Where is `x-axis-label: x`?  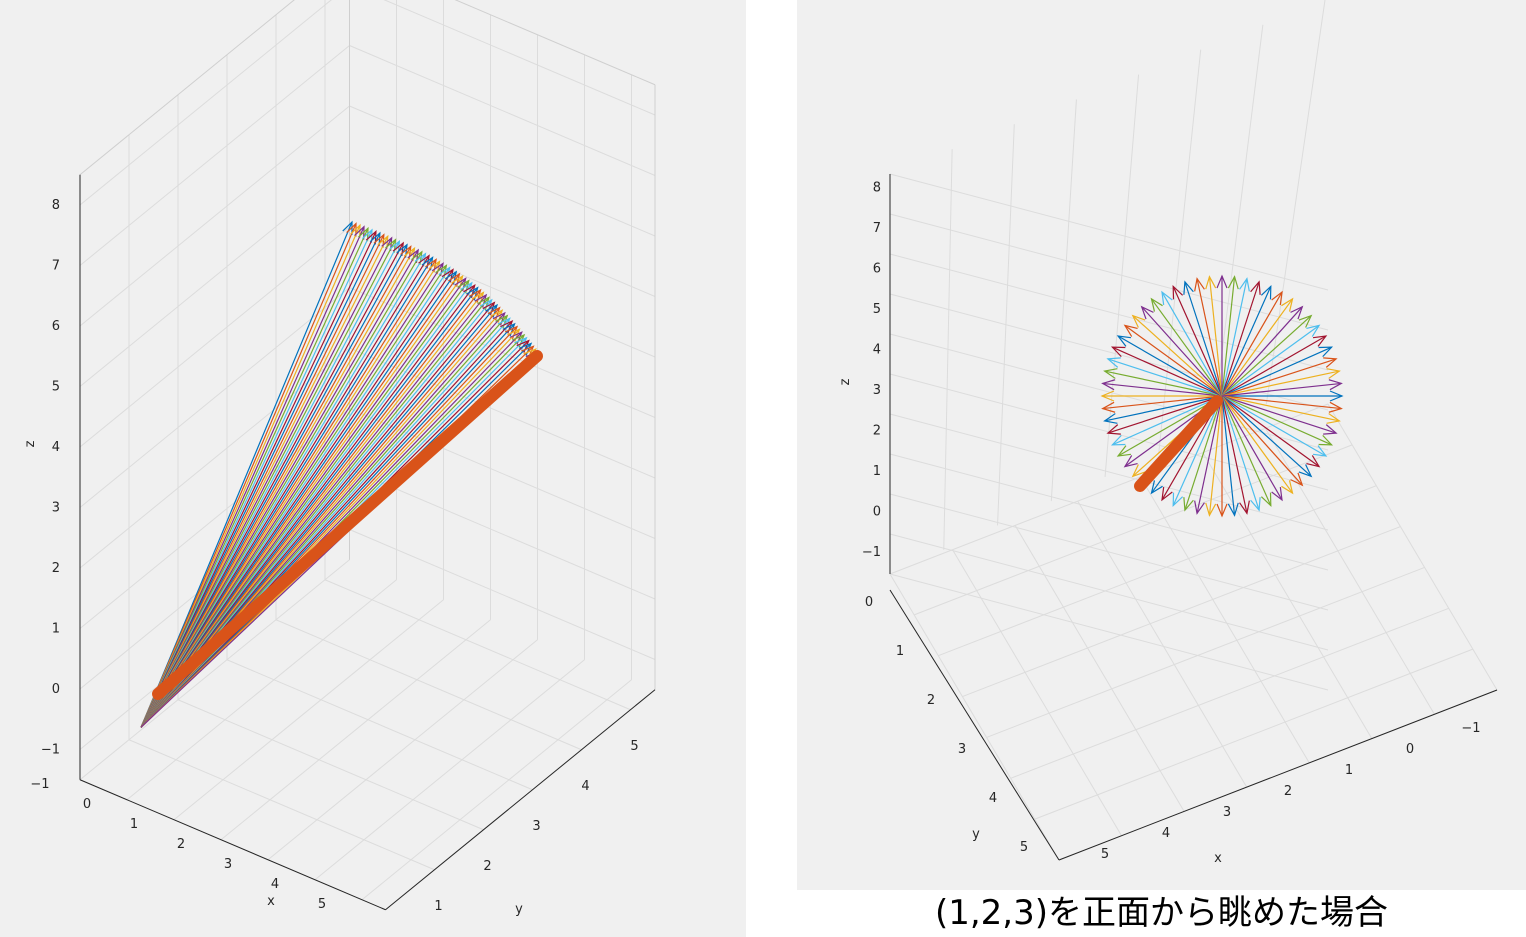
x-axis-label: x is located at coordinates (271, 901).